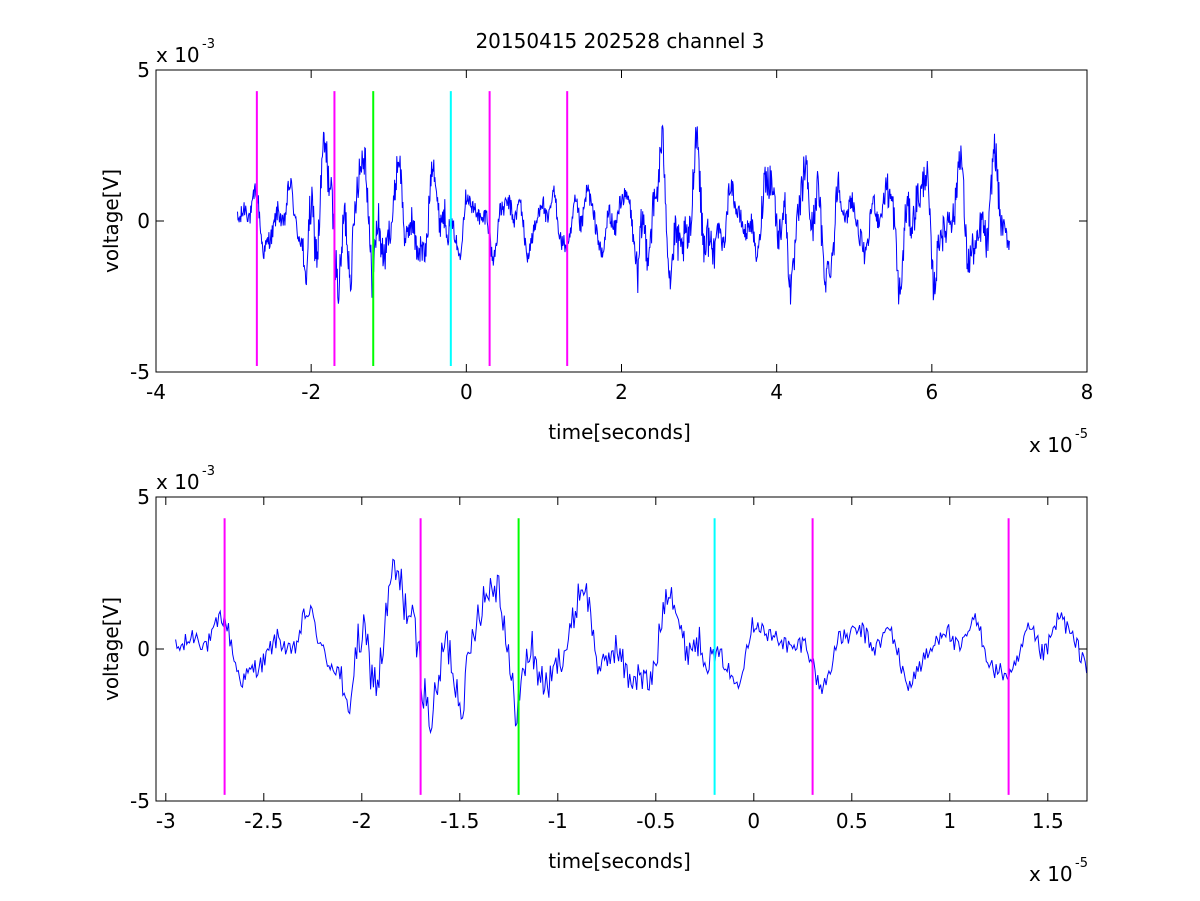 This screenshot has height=901, width=1200. I want to click on x-tick-label: 1.5, so click(1048, 821).